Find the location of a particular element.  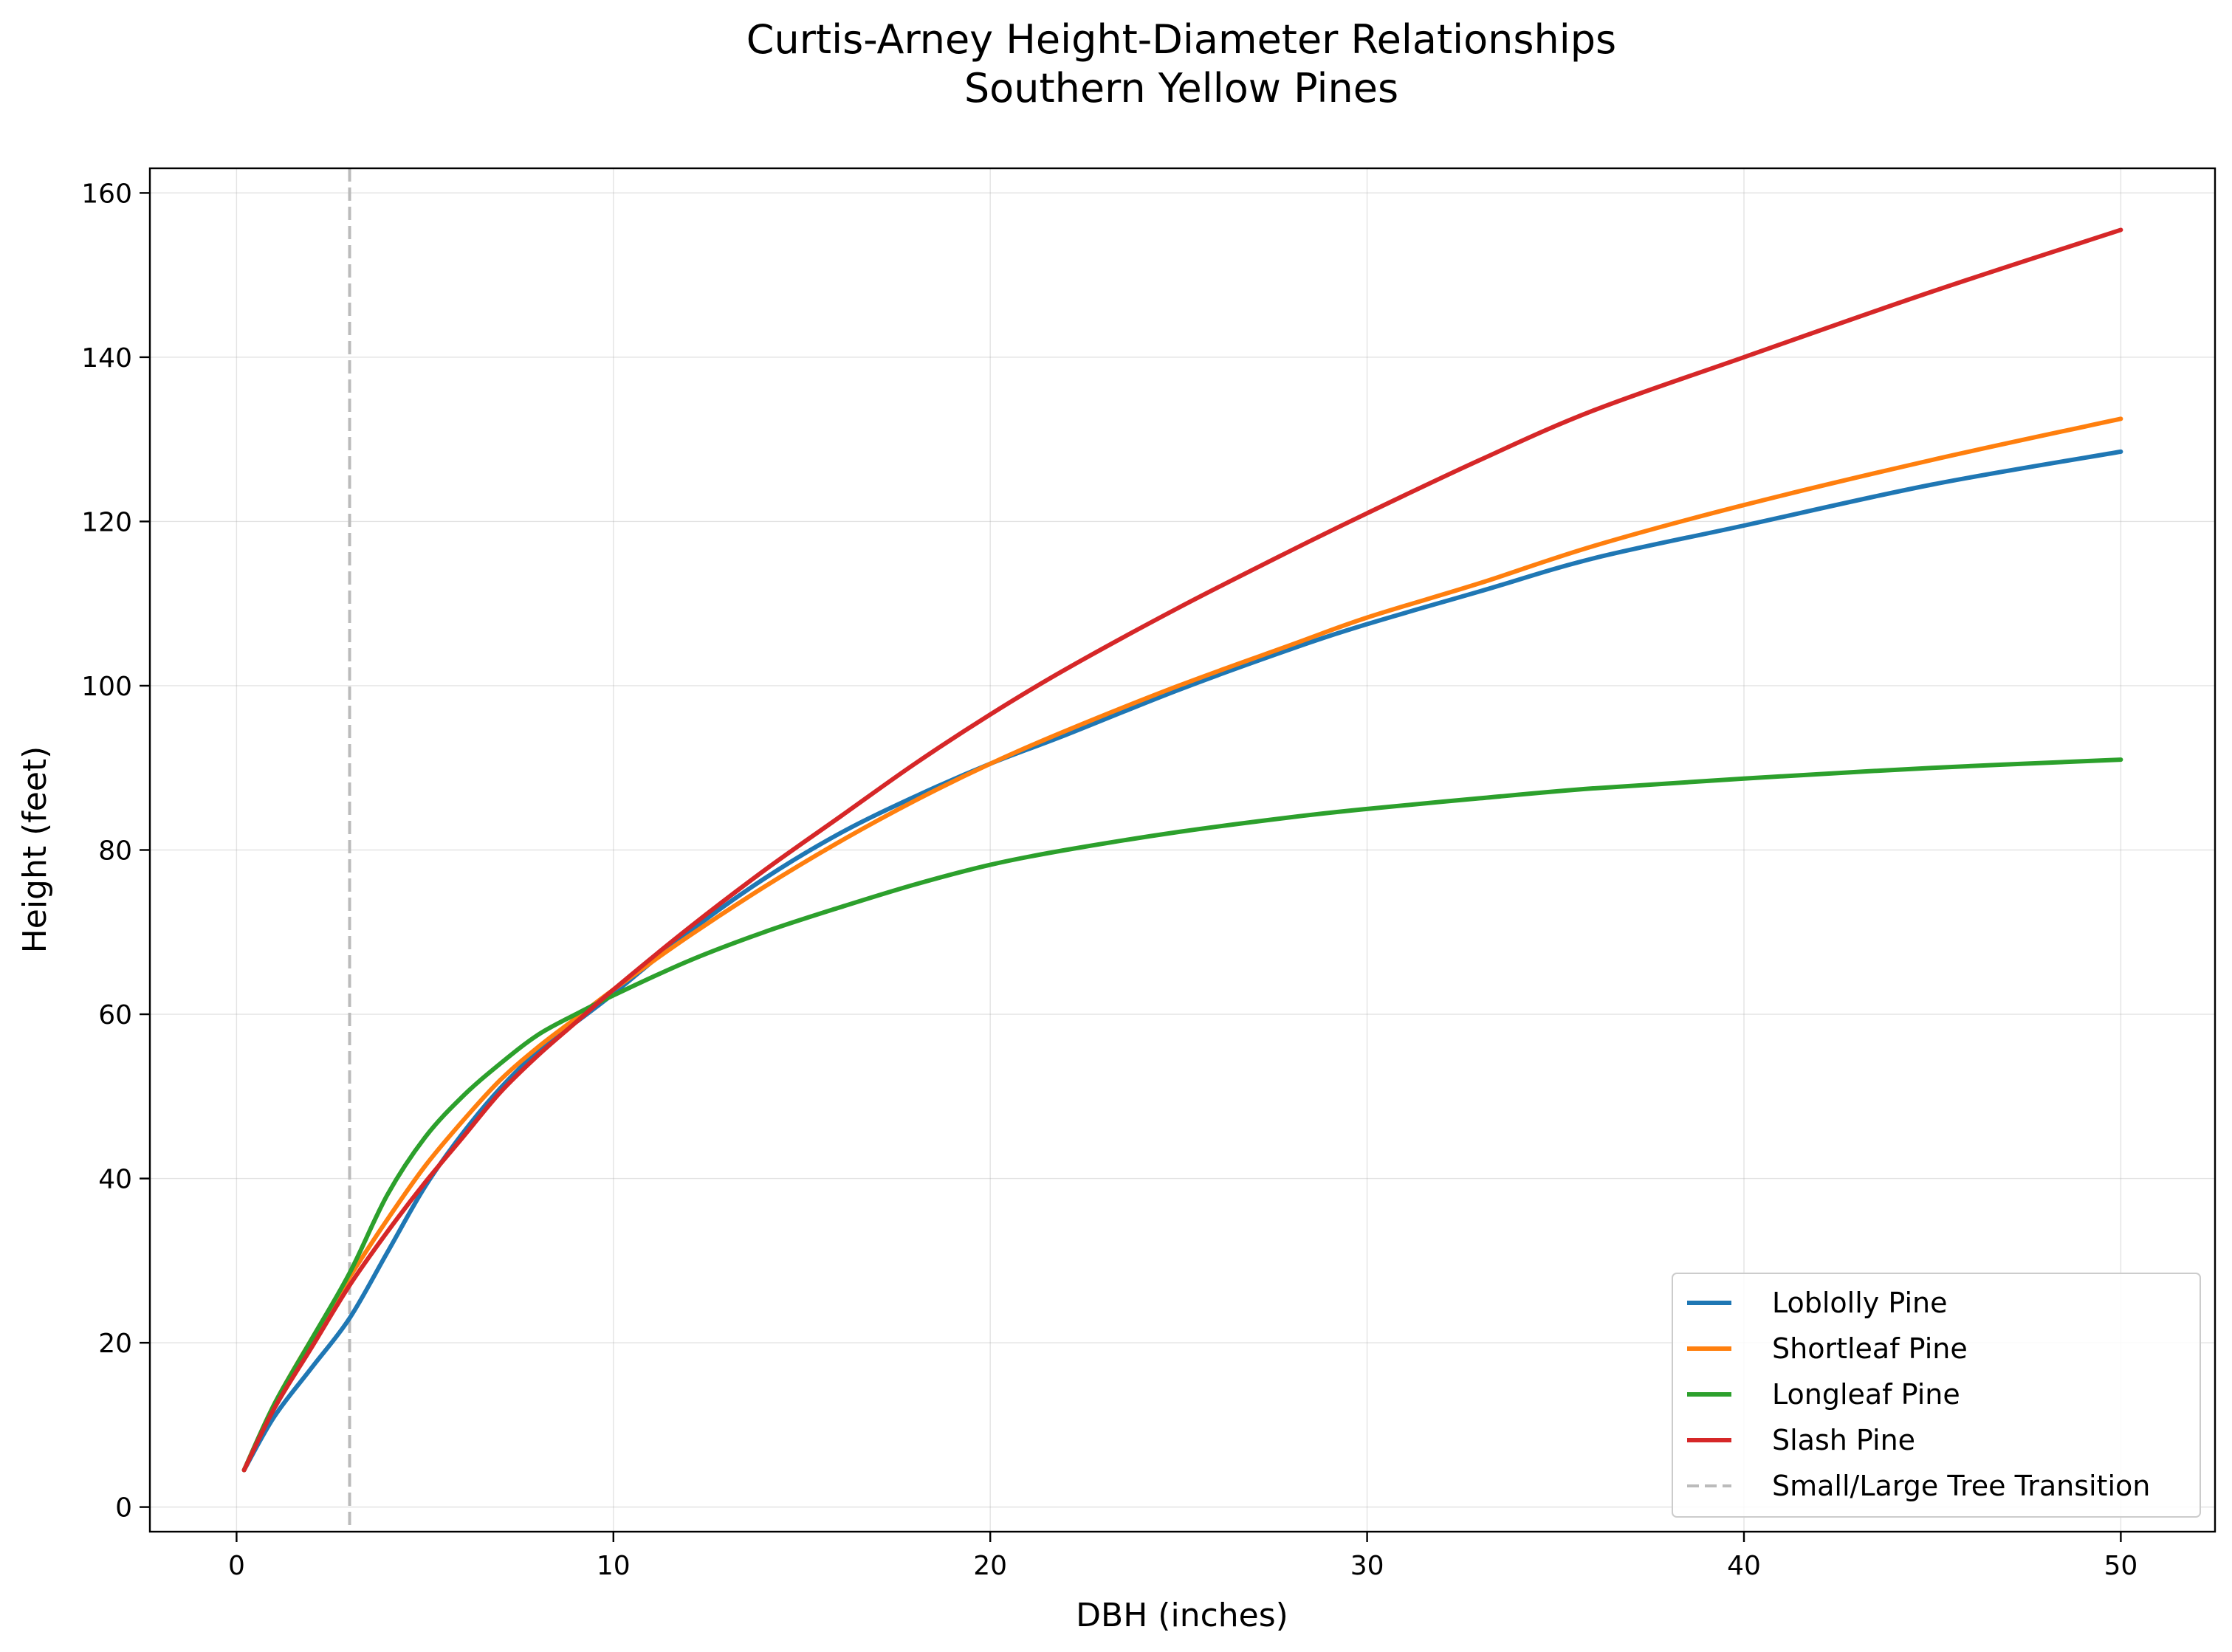

y-tick-label: 80 is located at coordinates (115, 851).